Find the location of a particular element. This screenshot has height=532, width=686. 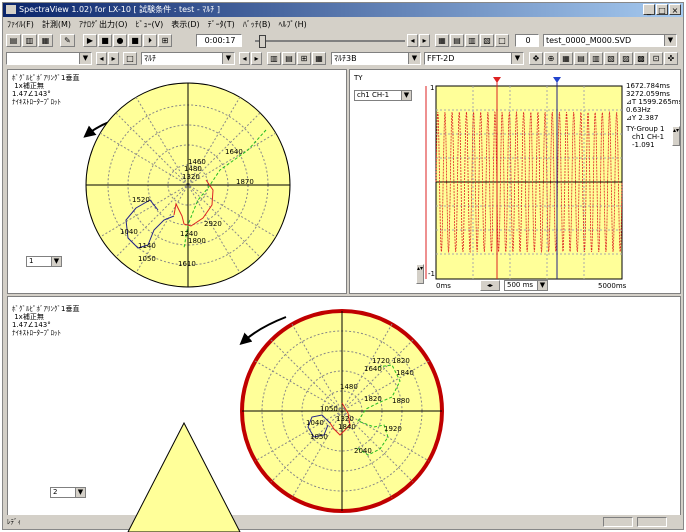

plot-select: 1 ▼ is located at coordinates (44, 261).